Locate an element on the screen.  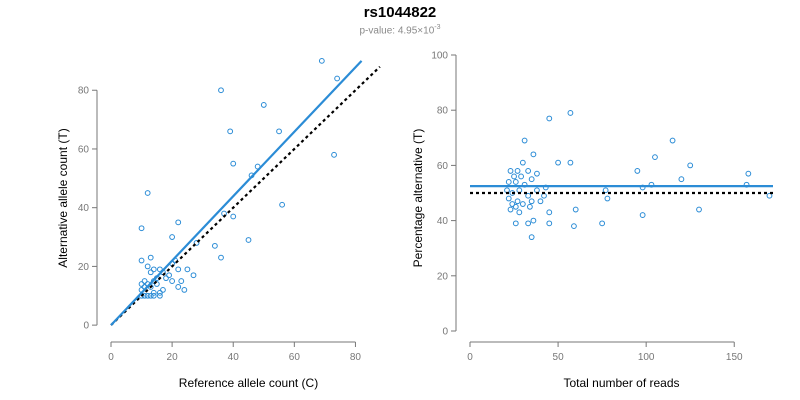
chart-subtitle: p-value: 4.95×10-3 is located at coordinates (400, 29).